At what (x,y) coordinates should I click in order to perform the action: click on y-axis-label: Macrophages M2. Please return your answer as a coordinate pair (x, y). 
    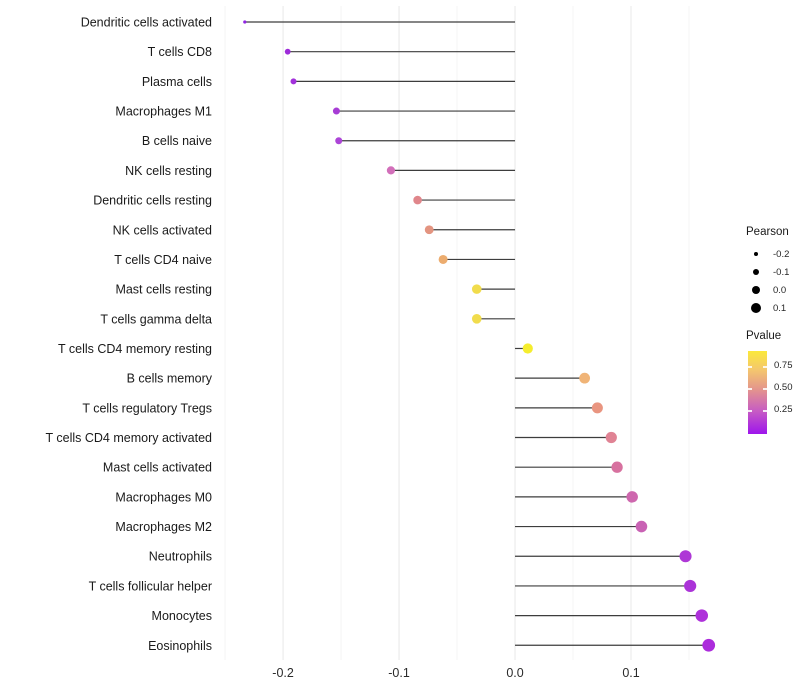
    Looking at the image, I should click on (163, 527).